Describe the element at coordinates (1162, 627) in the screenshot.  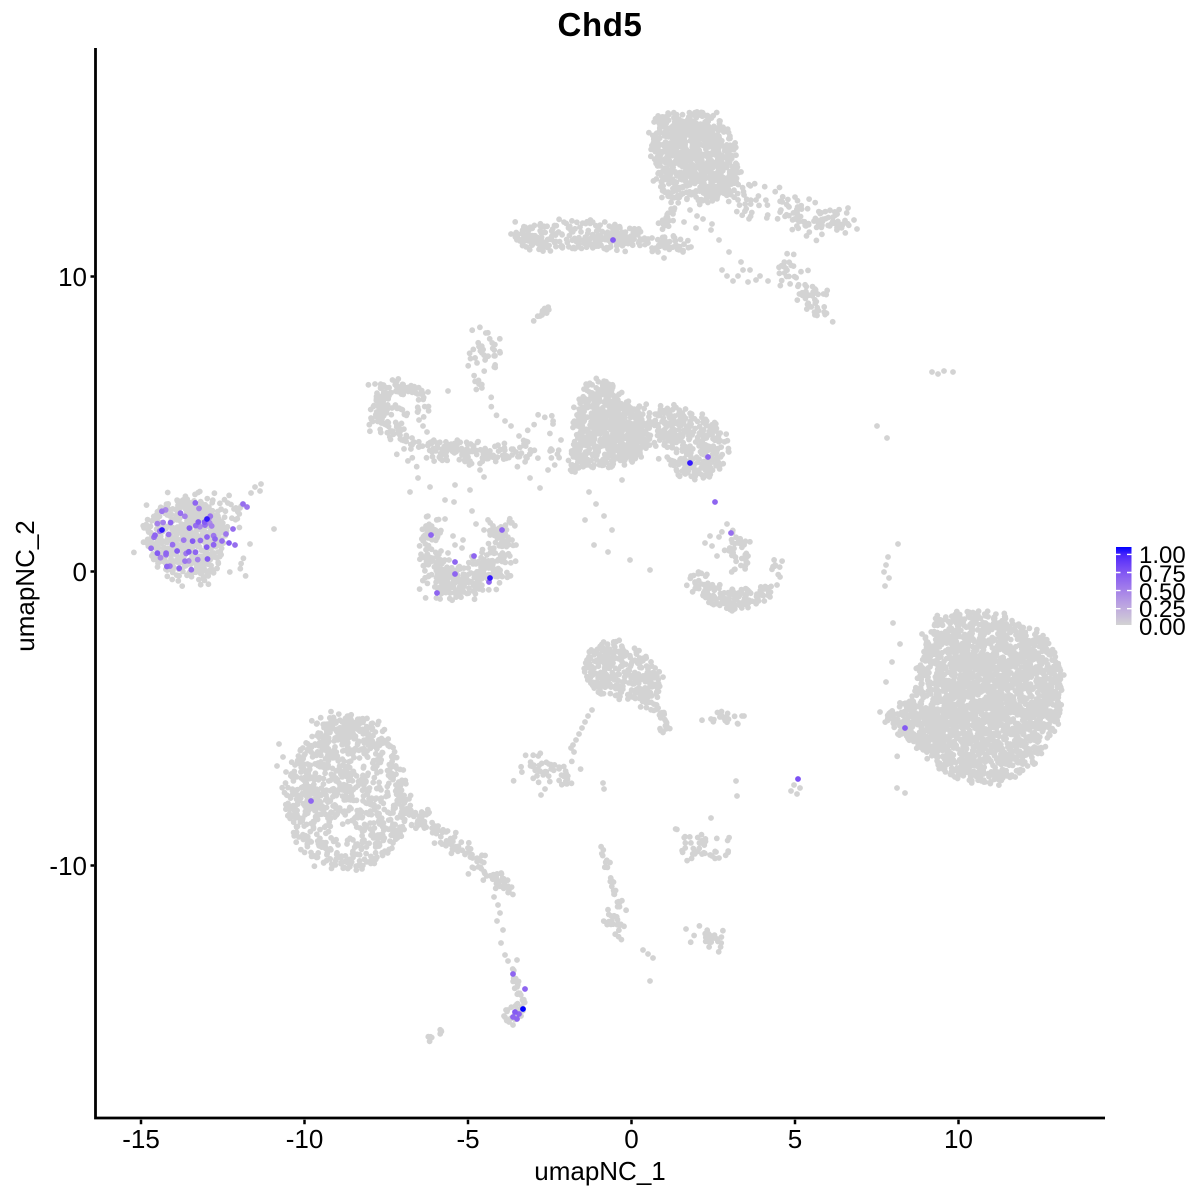
I see `svg-text: 0.00` at that location.